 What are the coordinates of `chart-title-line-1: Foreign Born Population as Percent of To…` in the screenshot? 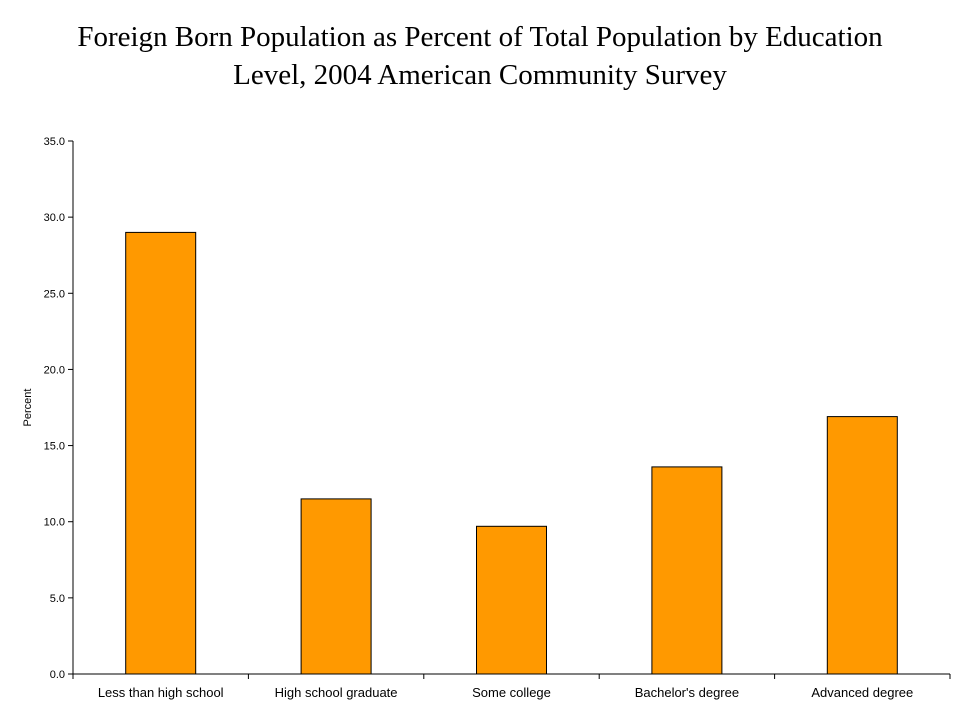 It's located at (480, 37).